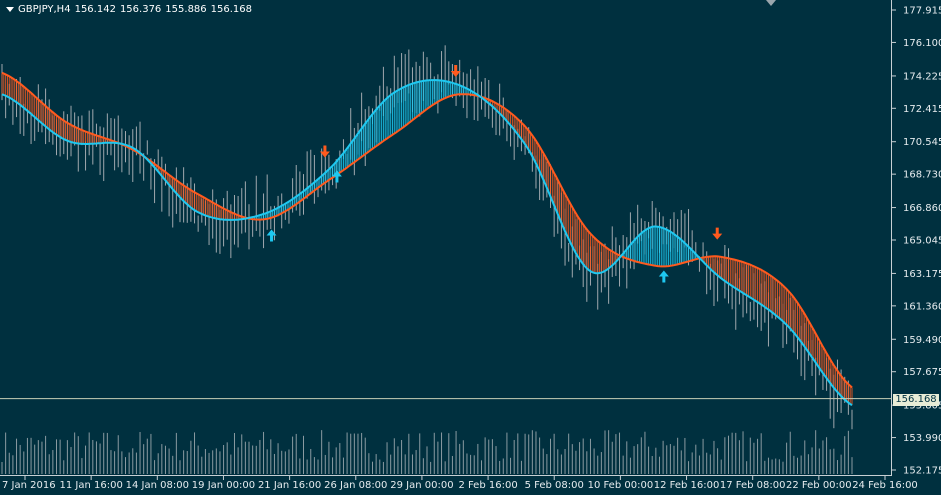  I want to click on x-tick-label: 14 Jan 08:00, so click(157, 485).